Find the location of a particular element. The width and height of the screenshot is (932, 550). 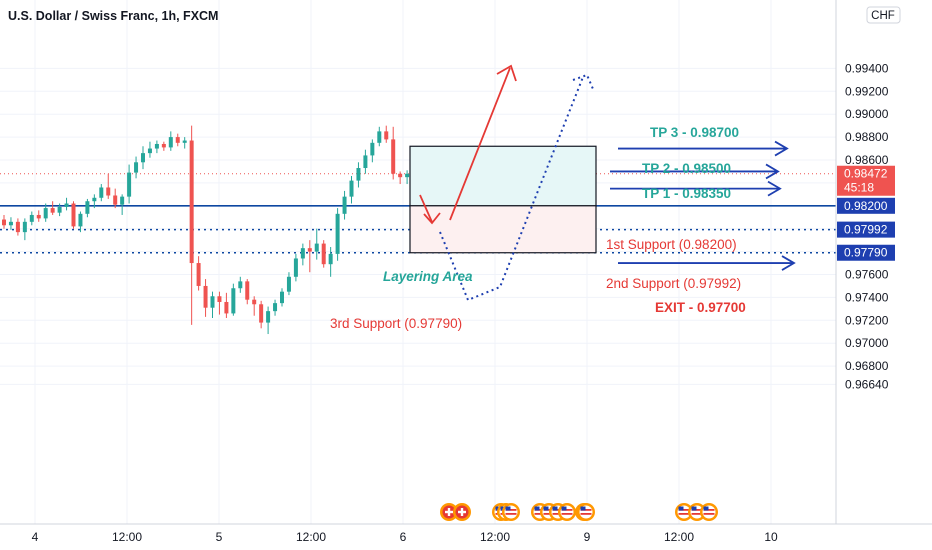

red-down-arrow-shaft is located at coordinates (426, 208).